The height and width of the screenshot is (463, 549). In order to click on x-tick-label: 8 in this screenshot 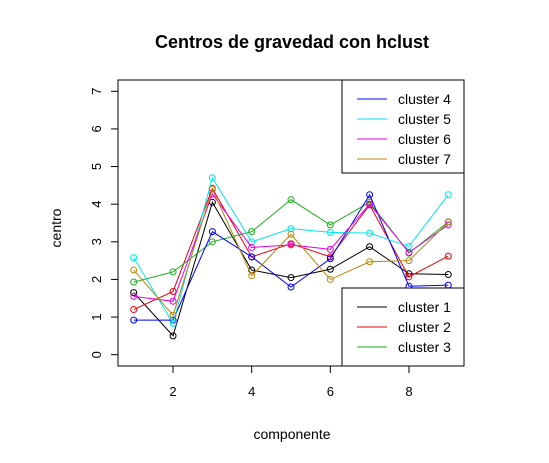, I will do `click(408, 391)`.